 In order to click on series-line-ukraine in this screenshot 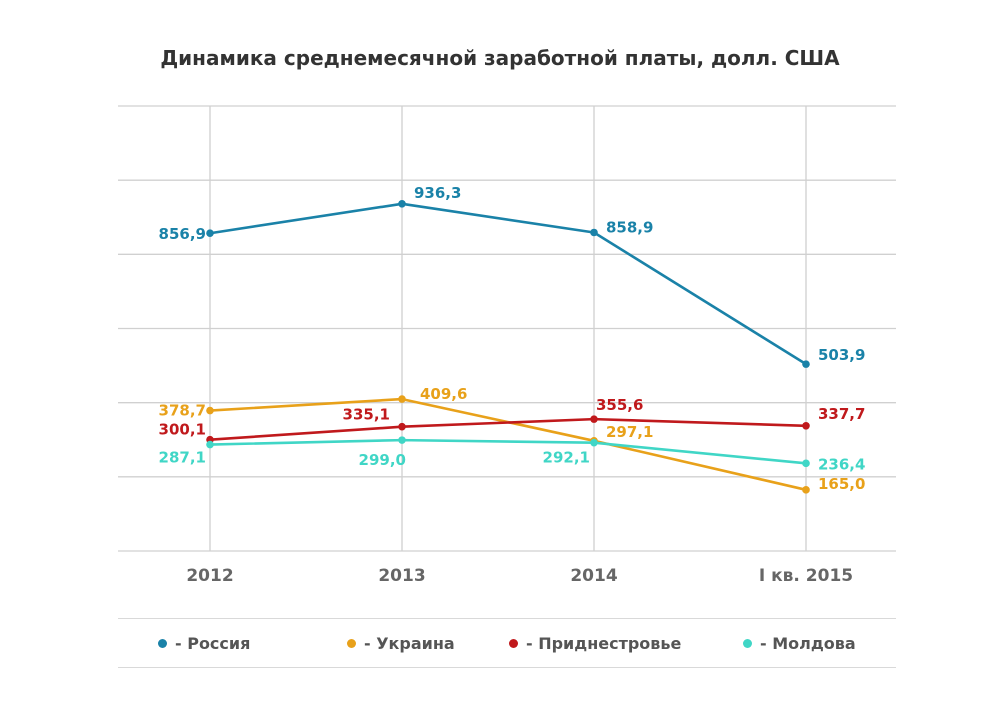, I will do `click(508, 444)`.